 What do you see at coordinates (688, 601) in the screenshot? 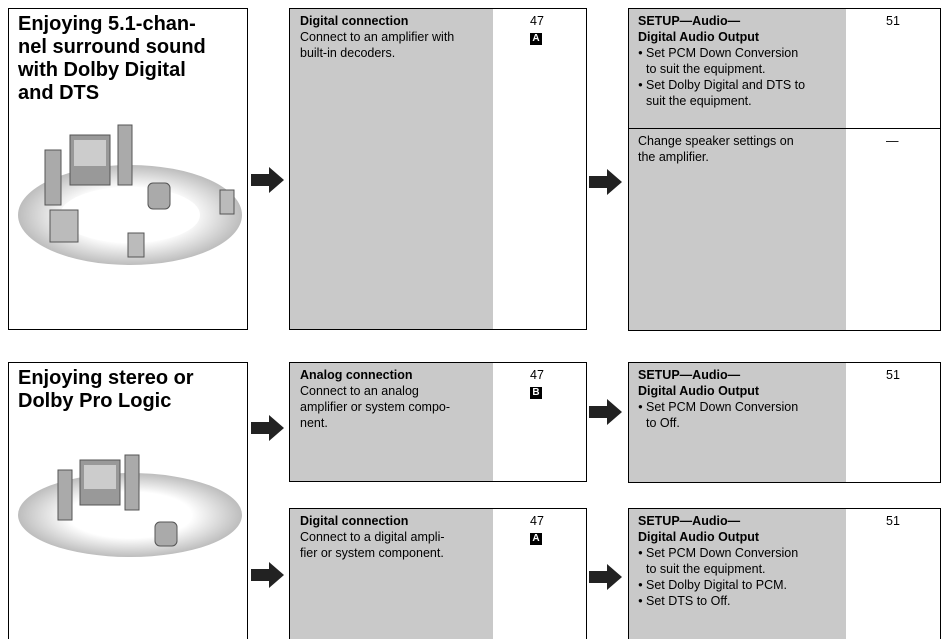
I see `bullet-text: Set DTS to Off.` at bounding box center [688, 601].